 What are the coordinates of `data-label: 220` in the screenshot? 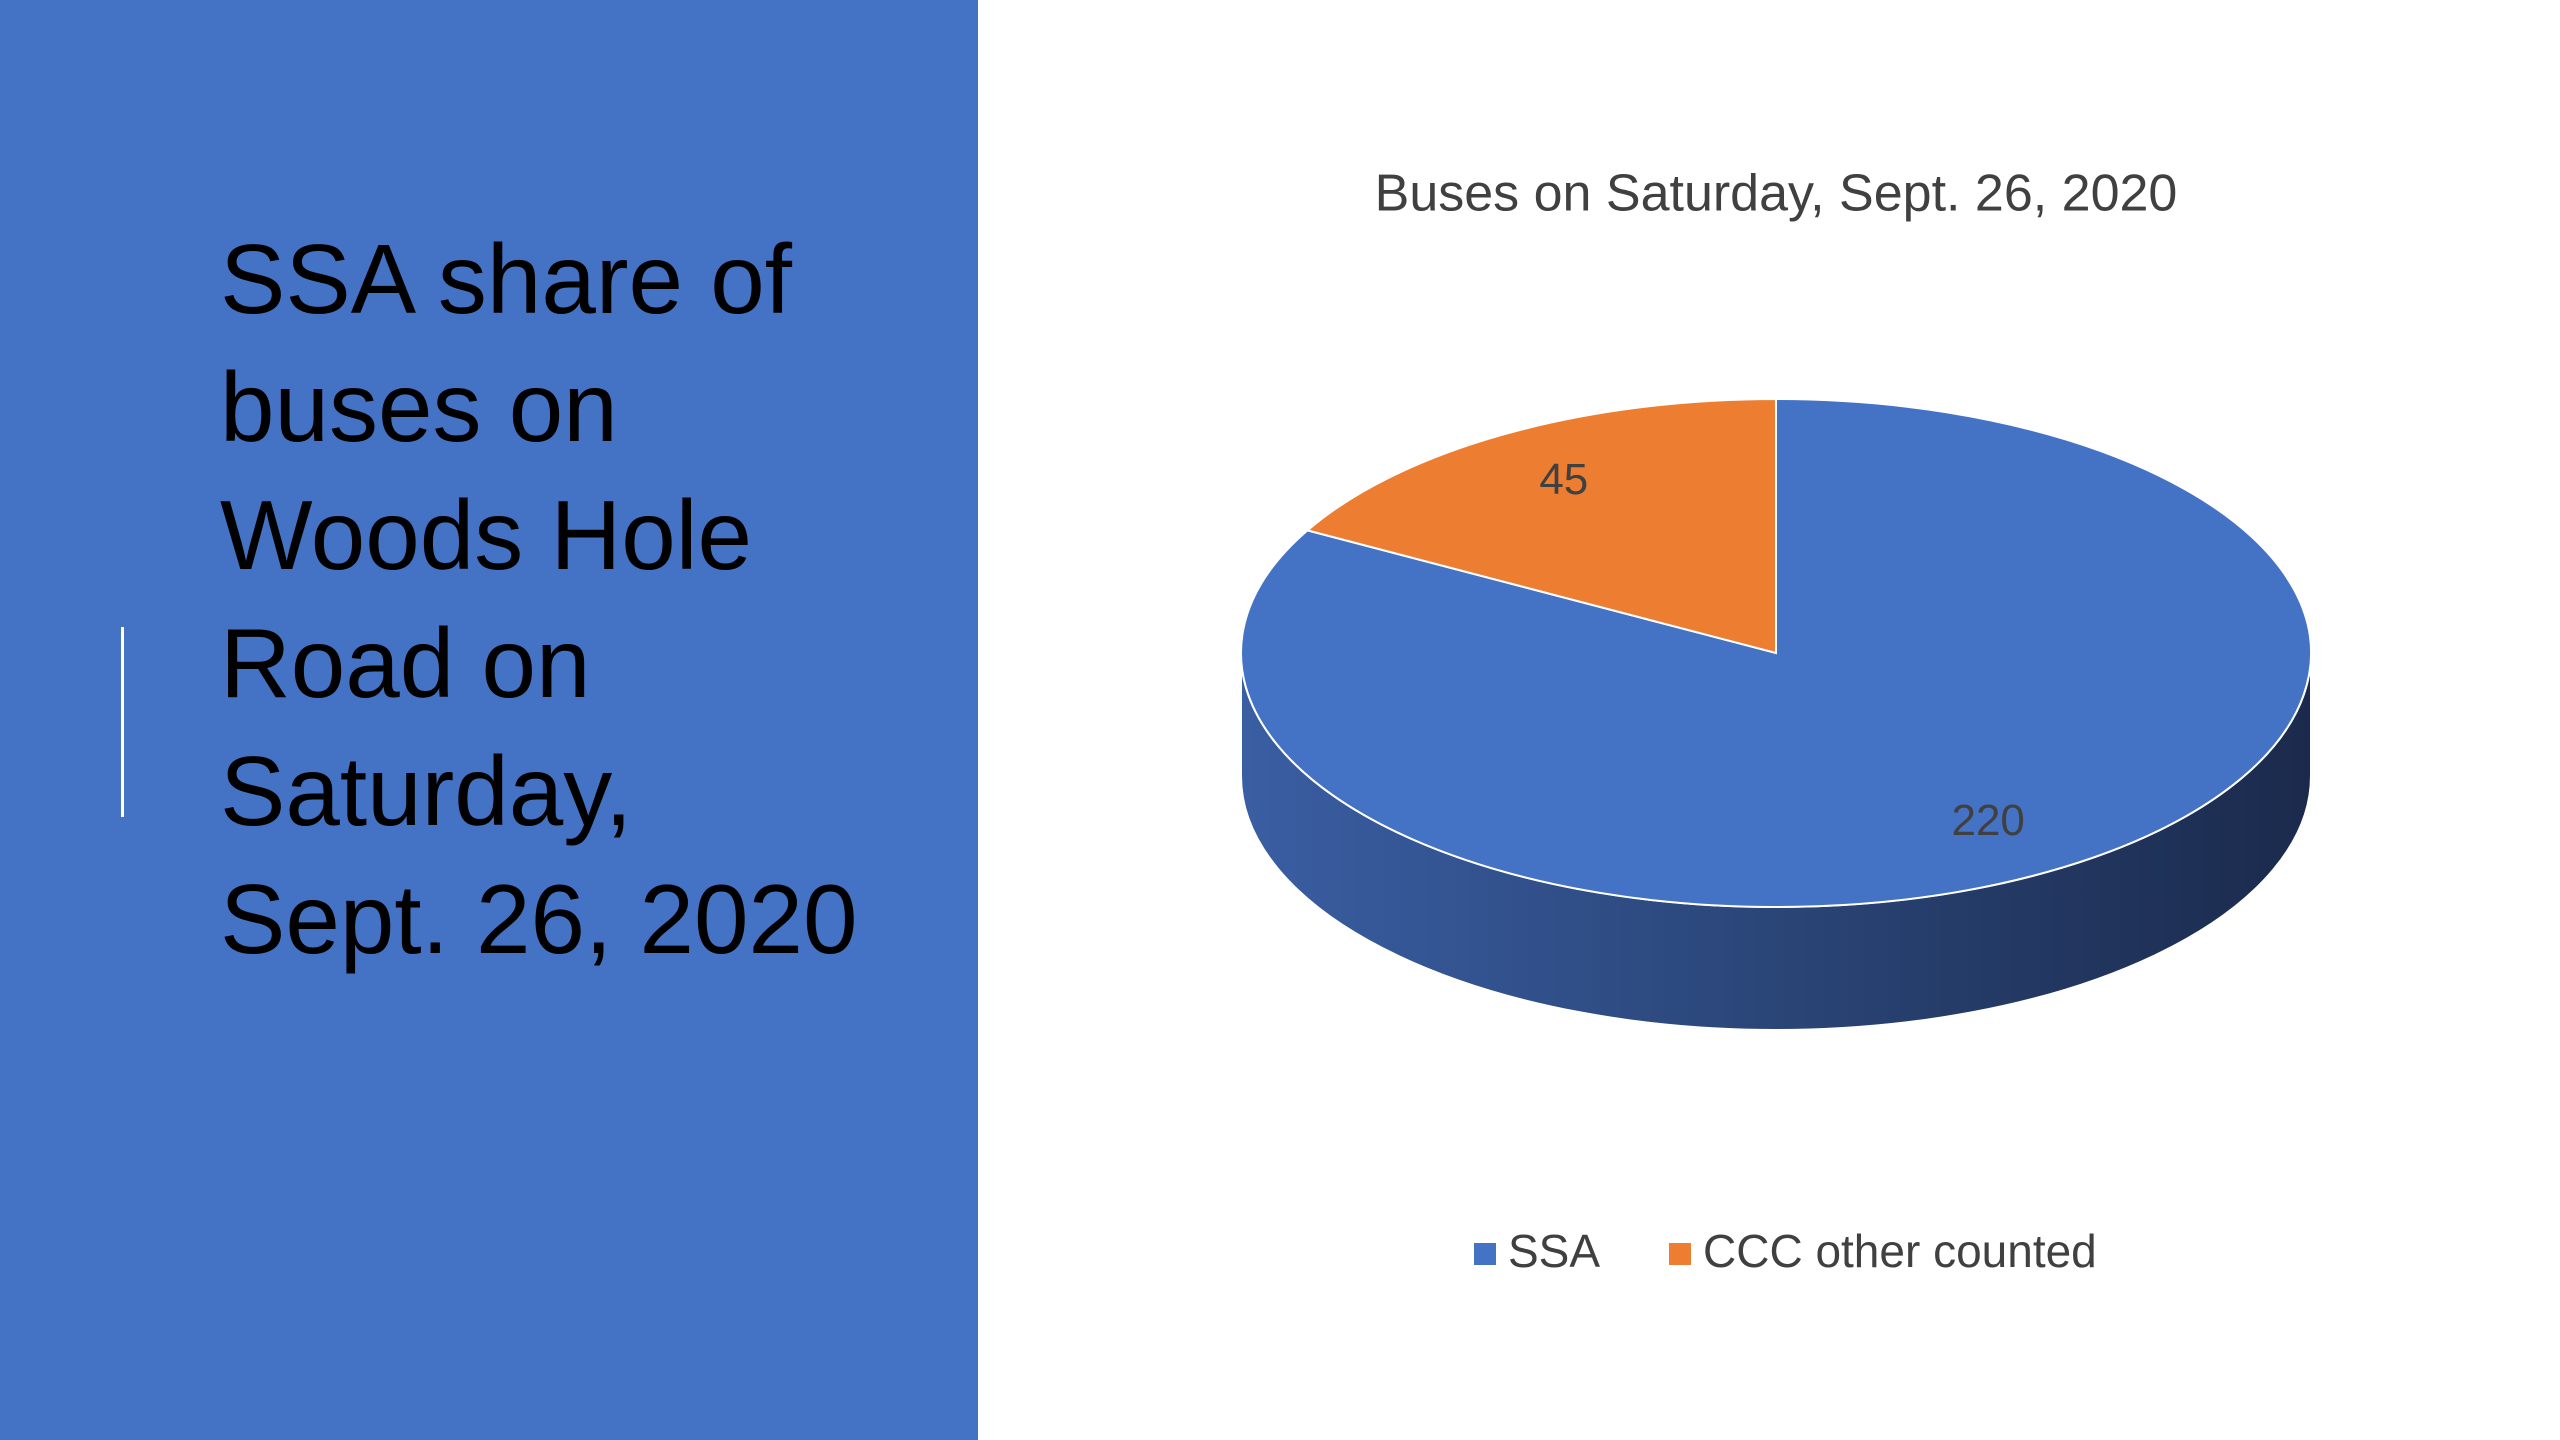 It's located at (1987, 820).